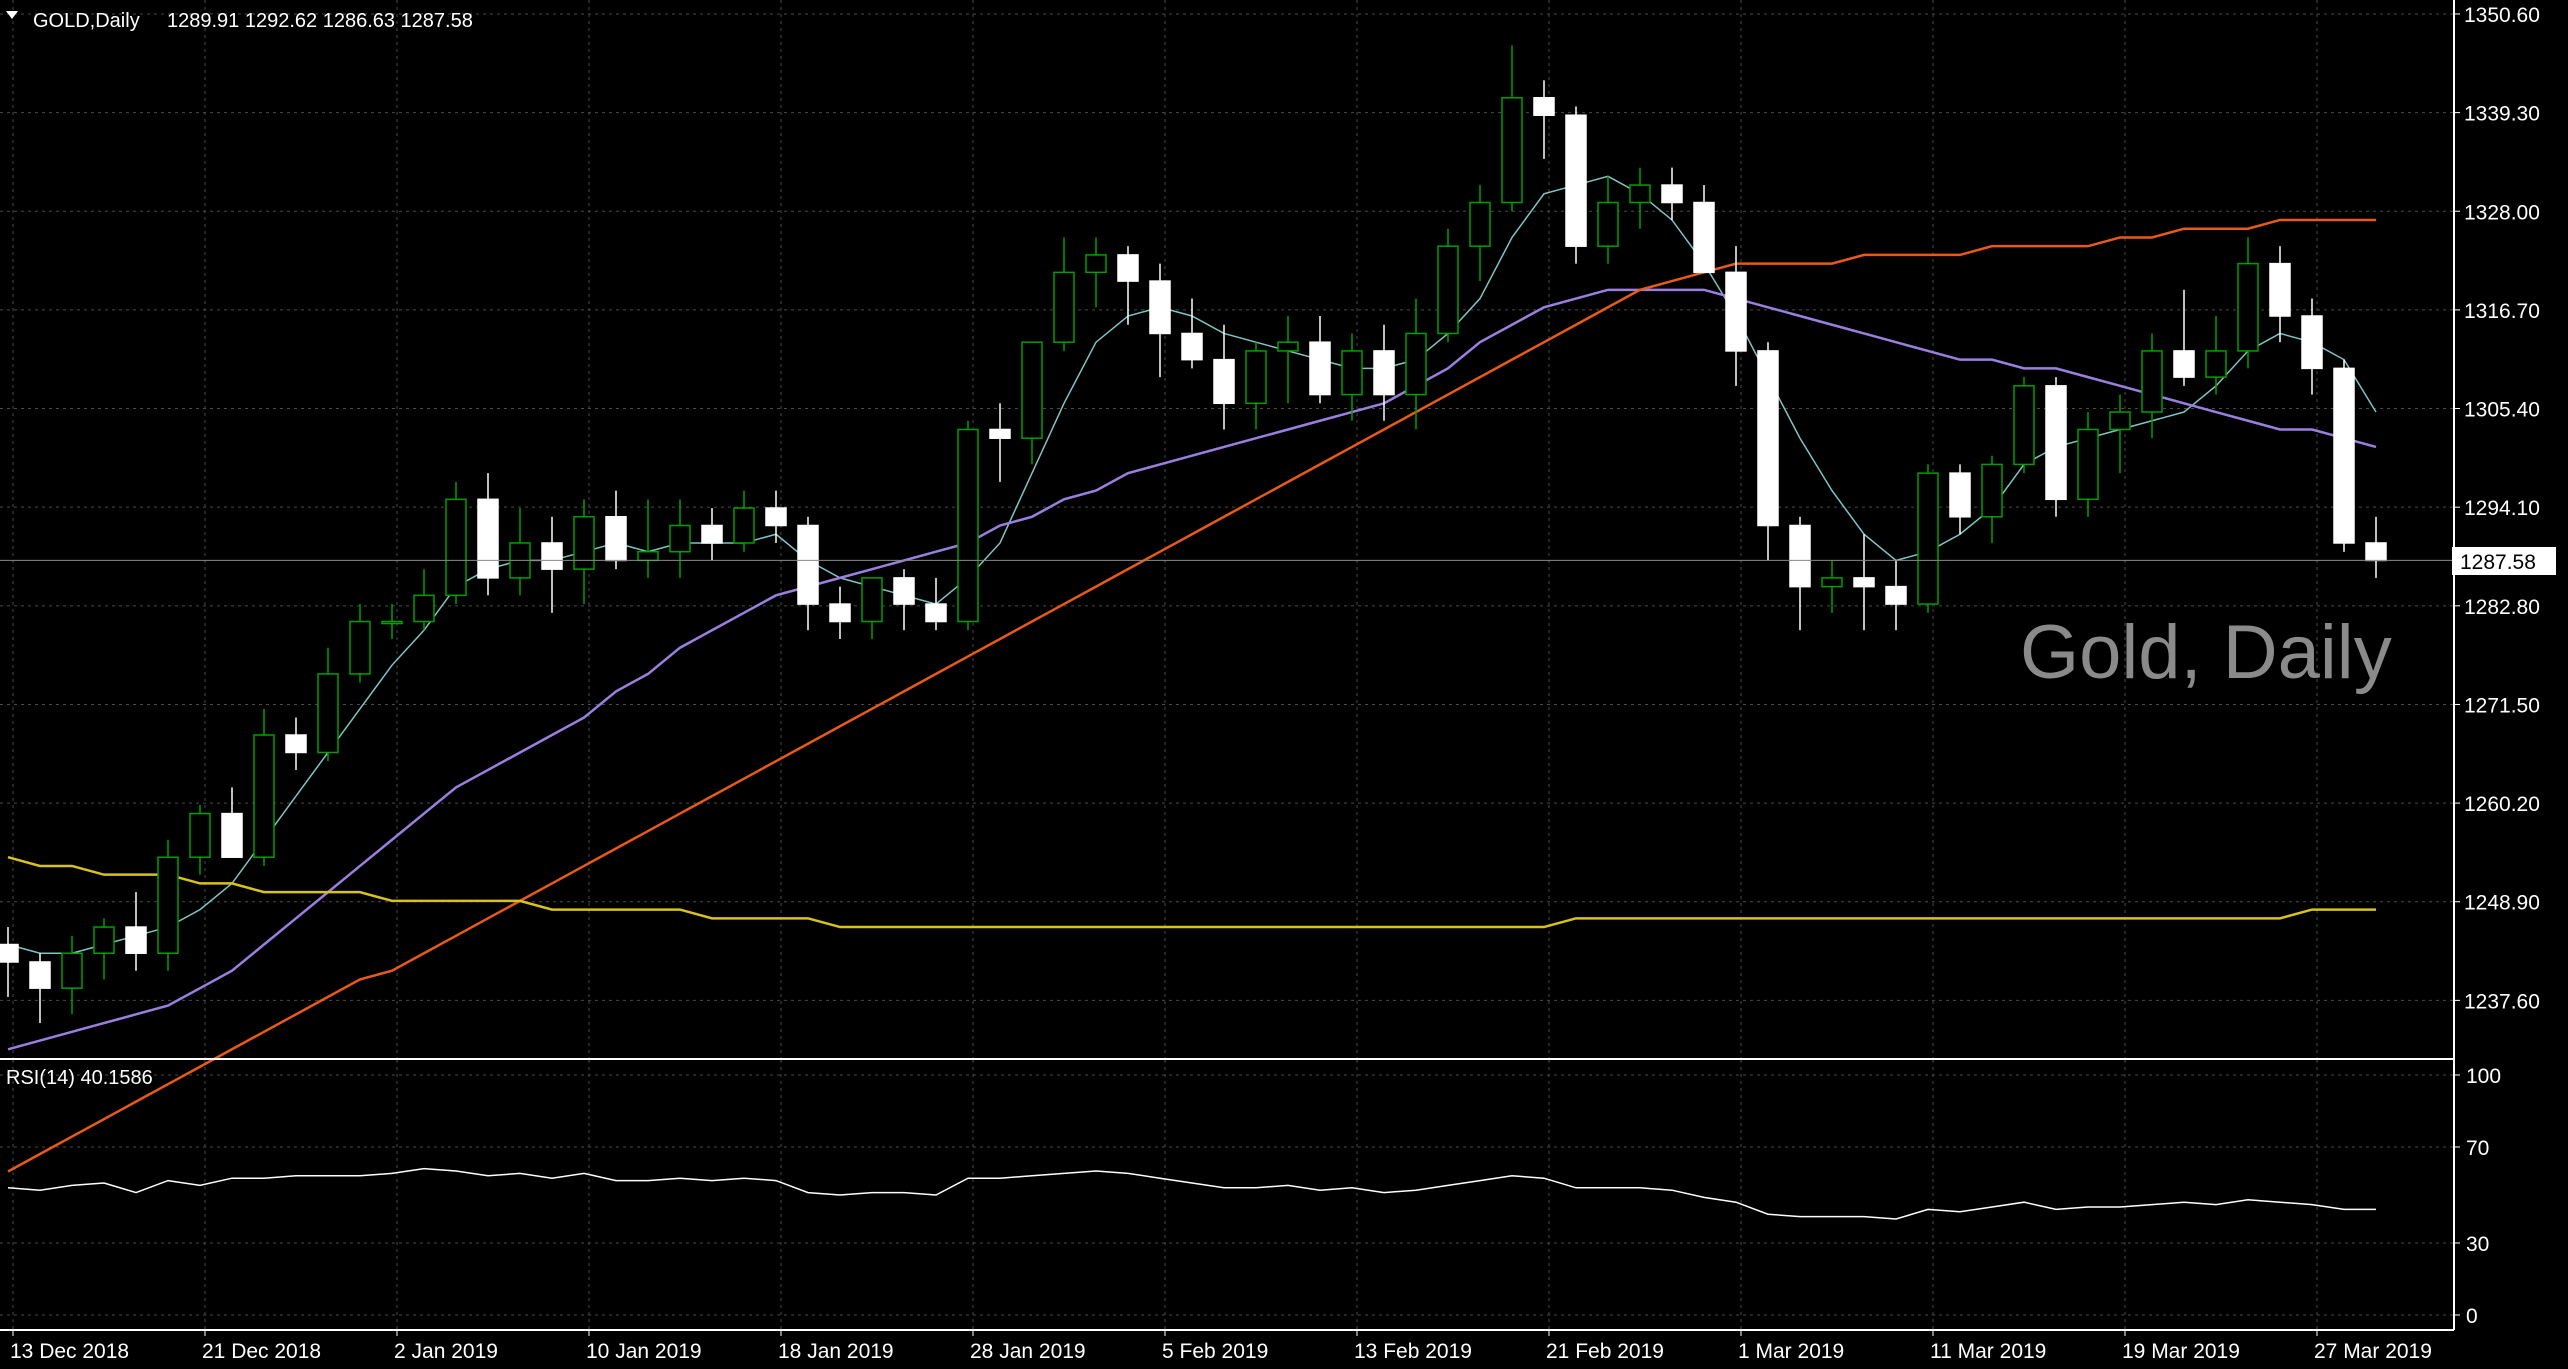  I want to click on rsi-axis-label: 0, so click(2472, 1316).